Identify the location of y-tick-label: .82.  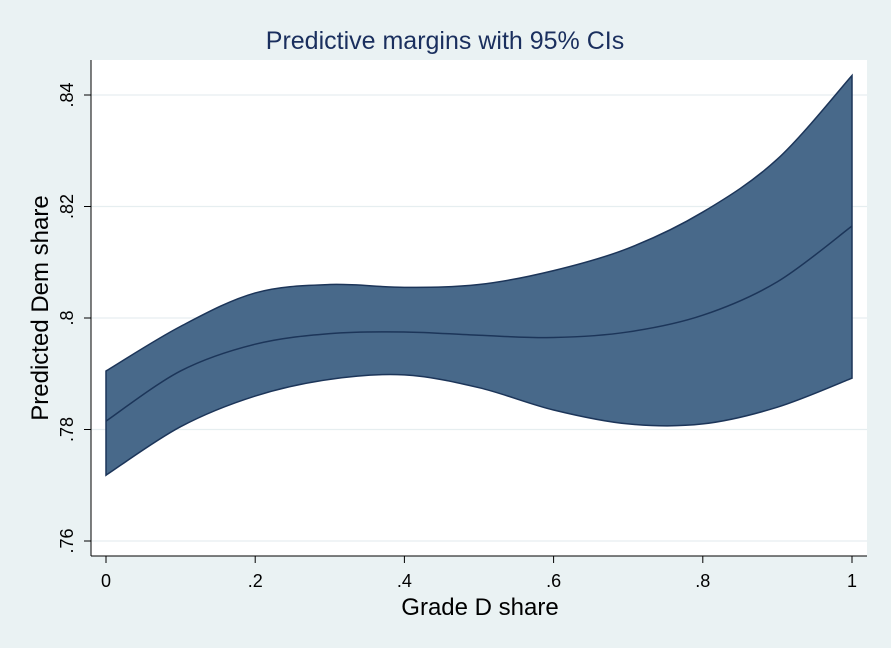
(67, 206).